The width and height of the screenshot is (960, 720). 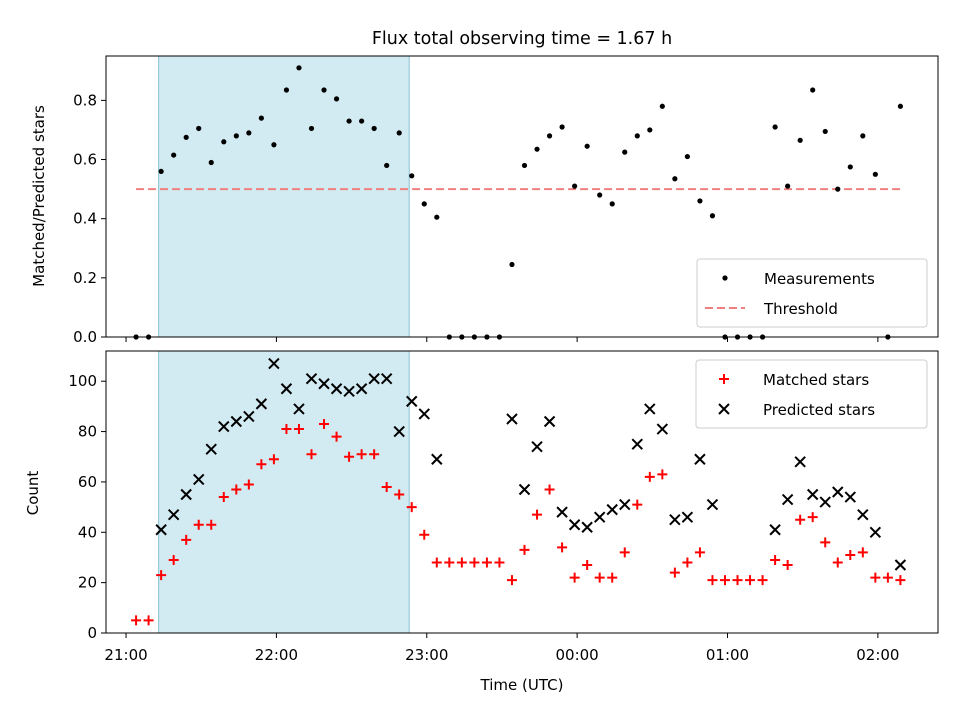 I want to click on legend-label: Predicted stars, so click(x=819, y=410).